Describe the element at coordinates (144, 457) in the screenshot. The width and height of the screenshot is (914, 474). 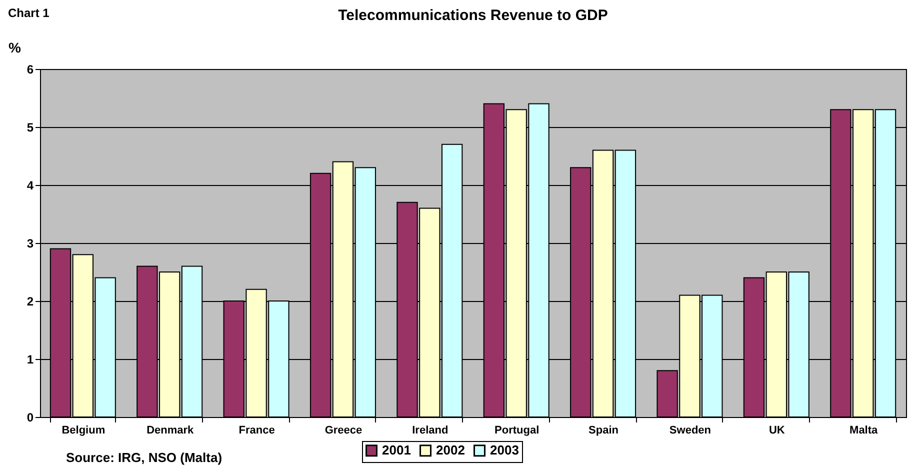
I see `source-note: Source: IRG, NSO (Malta)` at that location.